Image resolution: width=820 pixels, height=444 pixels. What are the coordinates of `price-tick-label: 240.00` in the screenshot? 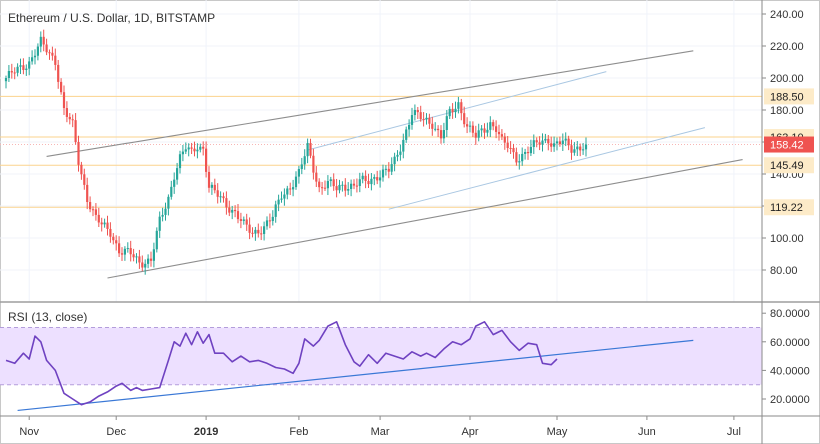 It's located at (787, 15).